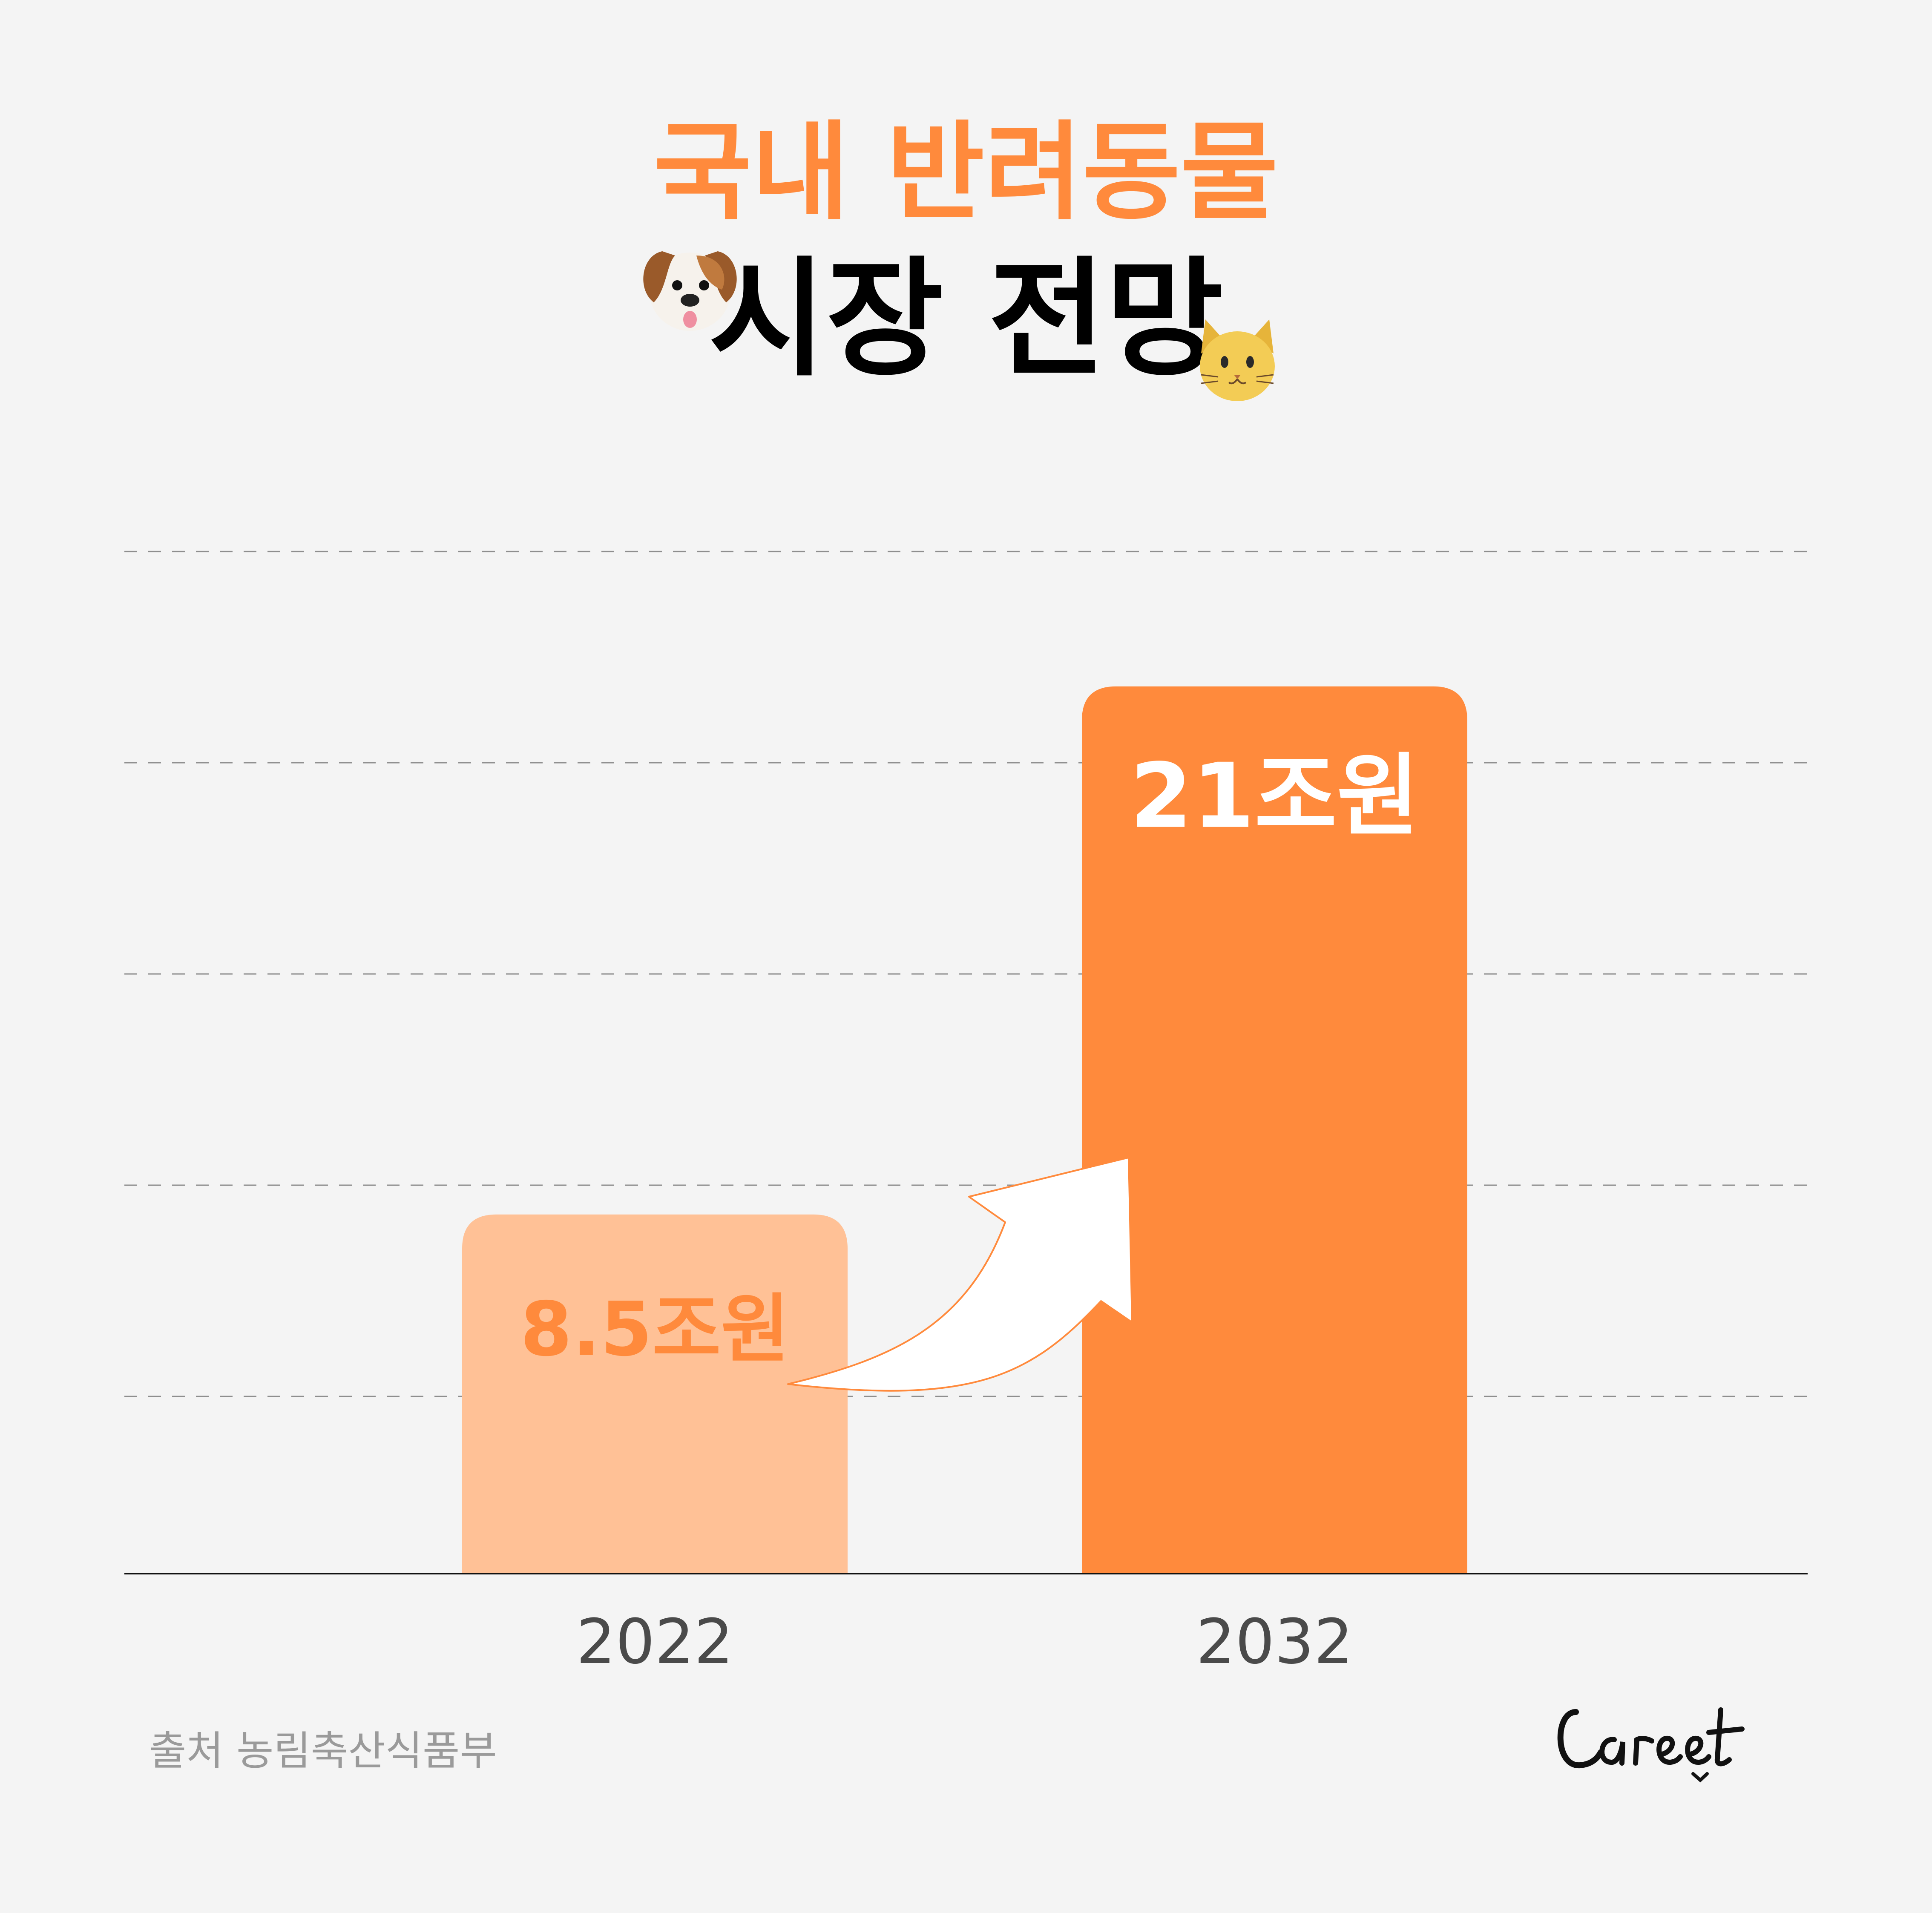 The width and height of the screenshot is (1932, 1913). What do you see at coordinates (1651, 1745) in the screenshot?
I see `brand-logo: Careet` at bounding box center [1651, 1745].